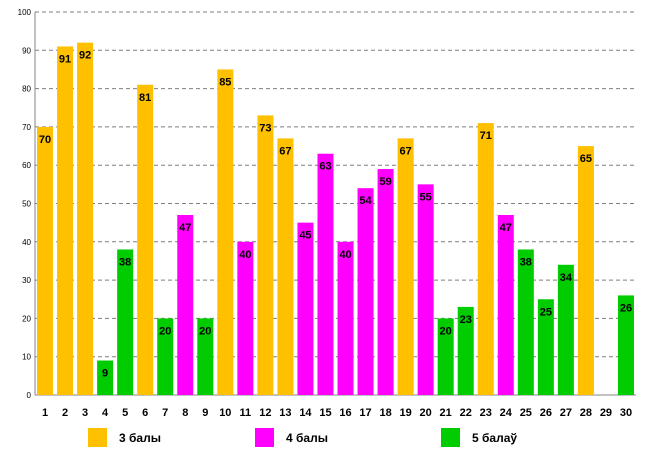 The width and height of the screenshot is (650, 464). I want to click on y-tick-label: 10, so click(26, 357).